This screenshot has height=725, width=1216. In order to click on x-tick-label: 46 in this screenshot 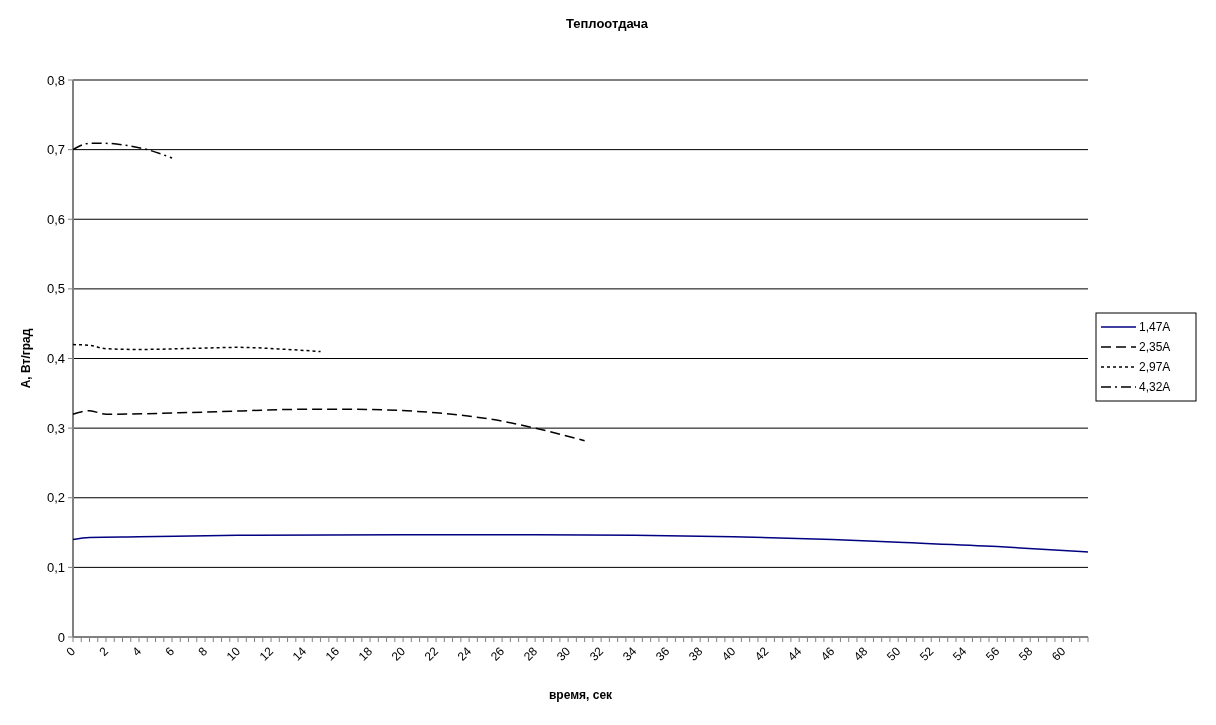, I will do `click(827, 653)`.